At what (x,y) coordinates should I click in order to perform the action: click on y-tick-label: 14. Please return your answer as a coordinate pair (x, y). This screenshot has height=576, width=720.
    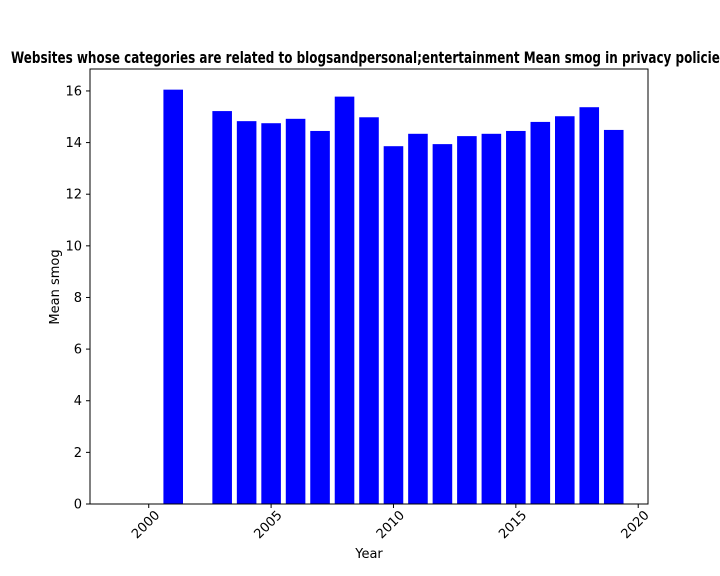
    Looking at the image, I should click on (73, 143).